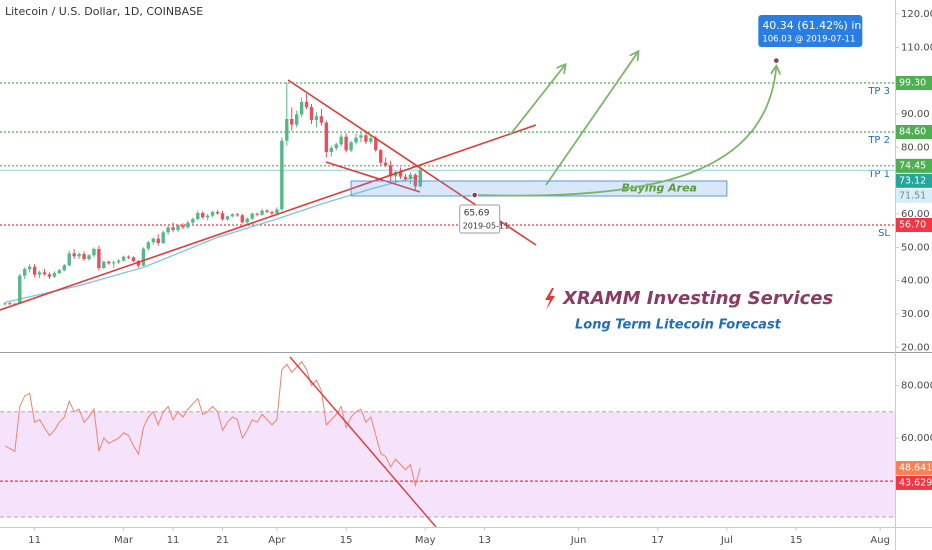 This screenshot has width=932, height=550. What do you see at coordinates (878, 174) in the screenshot?
I see `level-name: TP 1` at bounding box center [878, 174].